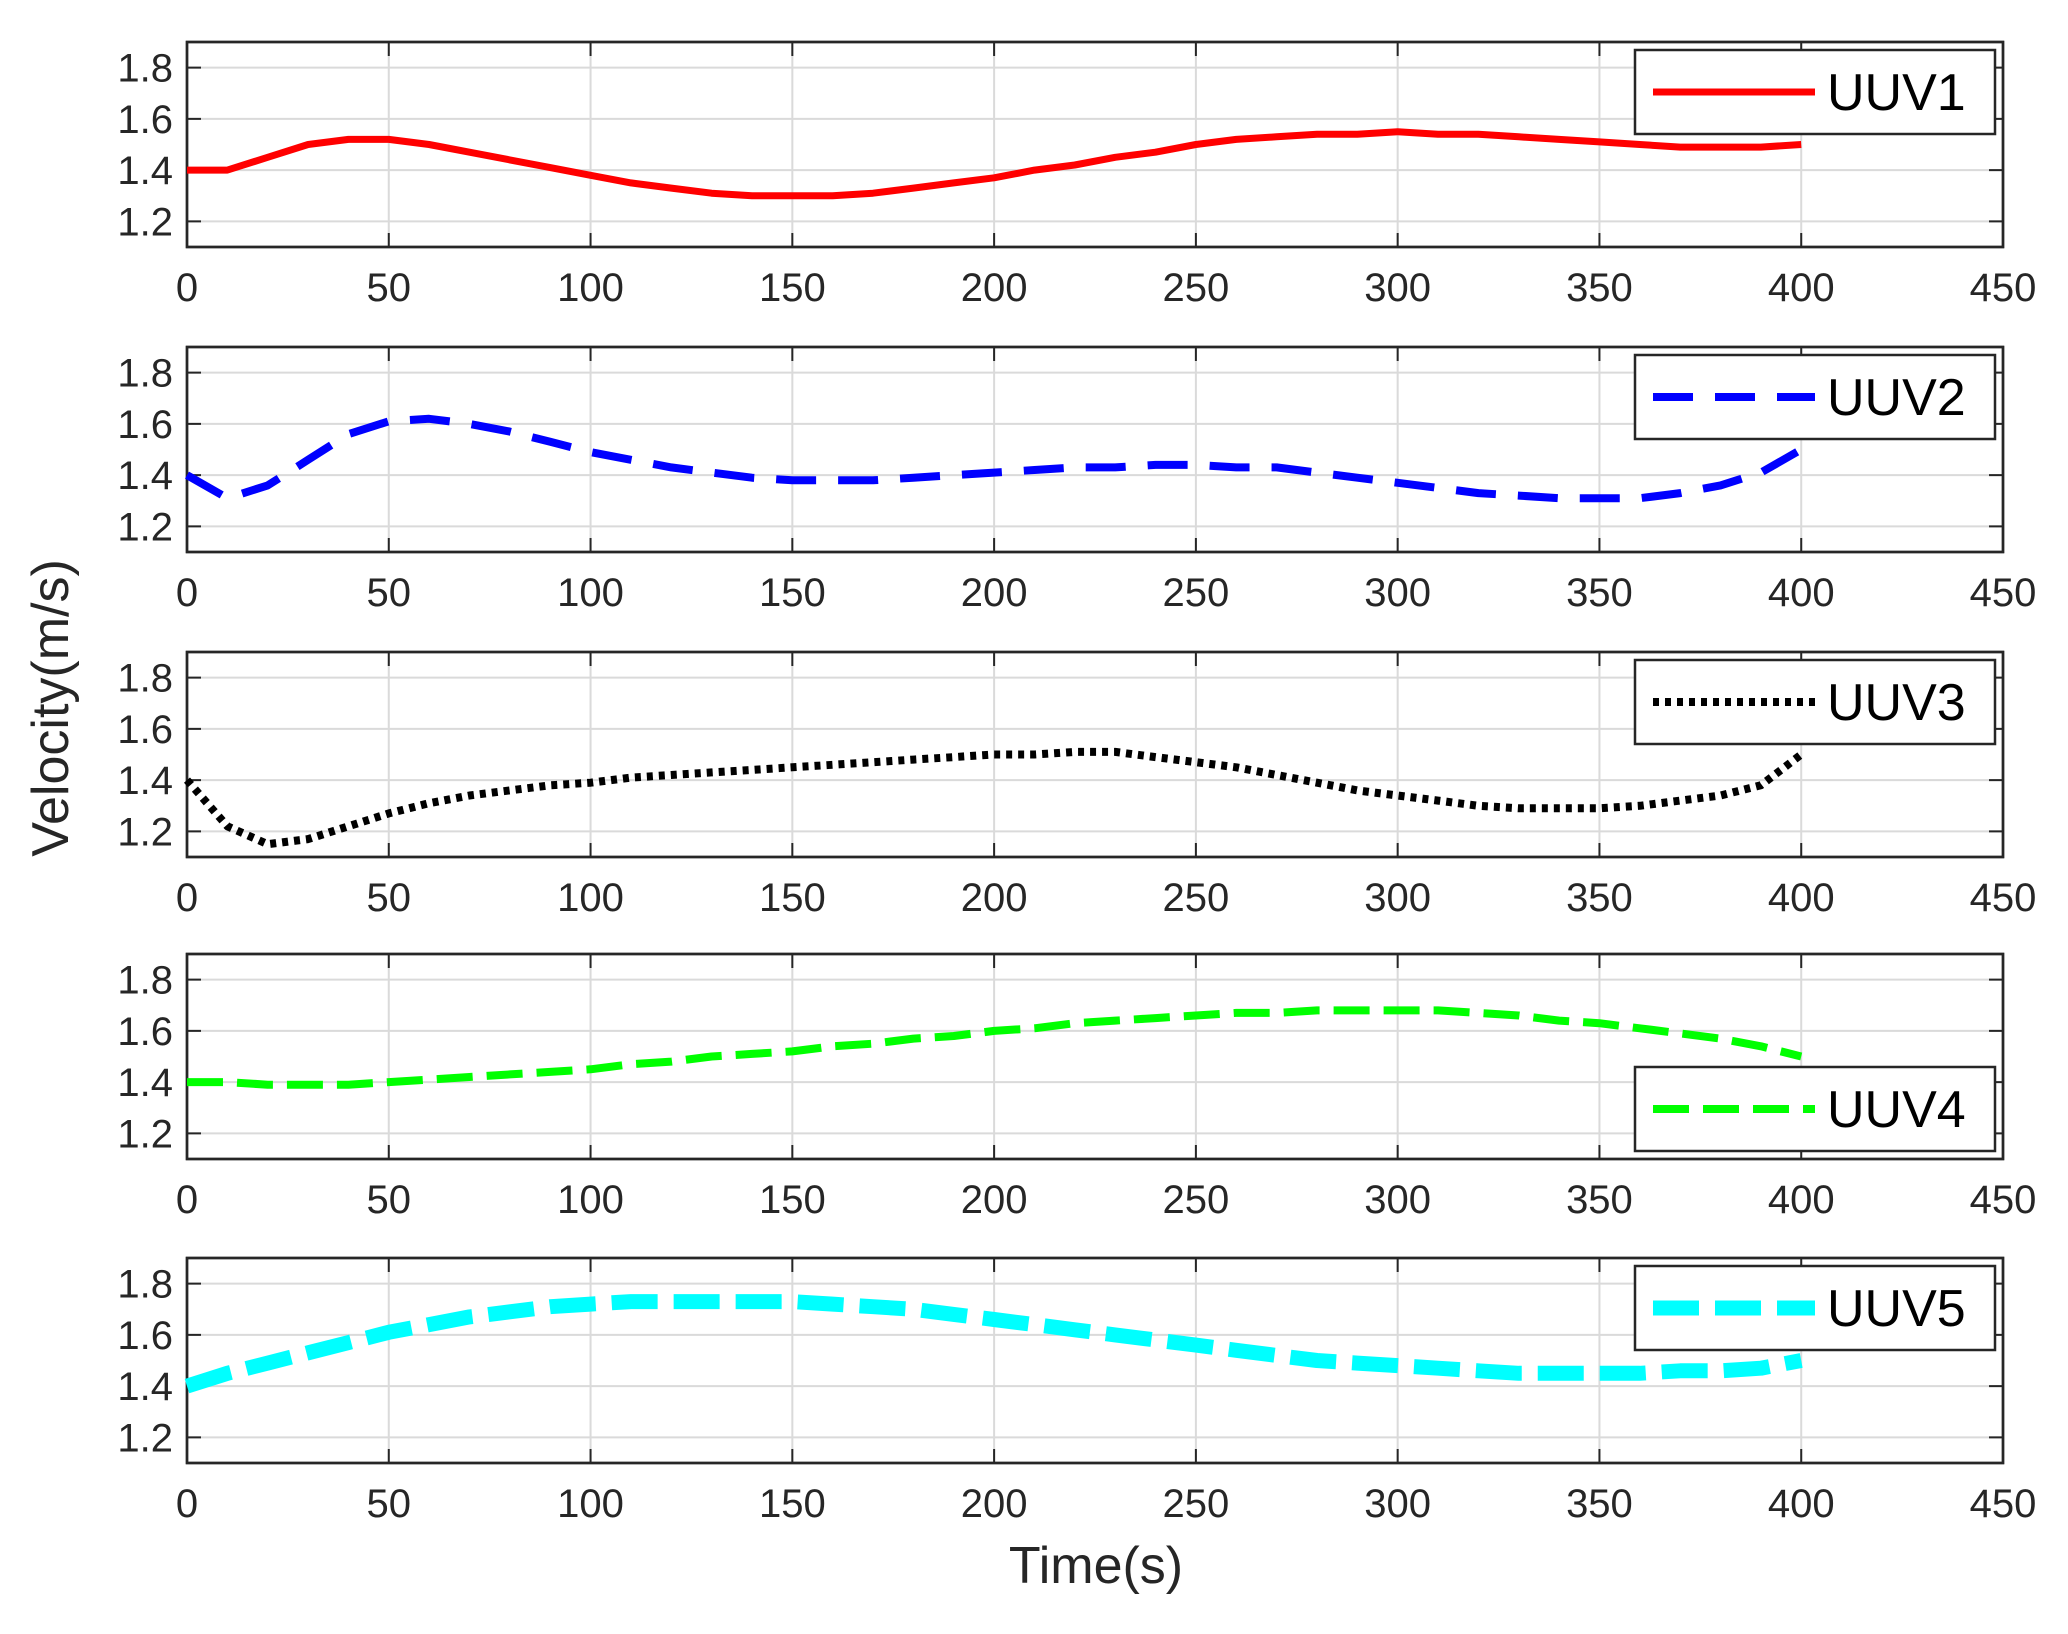  I want to click on legend-label: UUV2, so click(1896, 398).